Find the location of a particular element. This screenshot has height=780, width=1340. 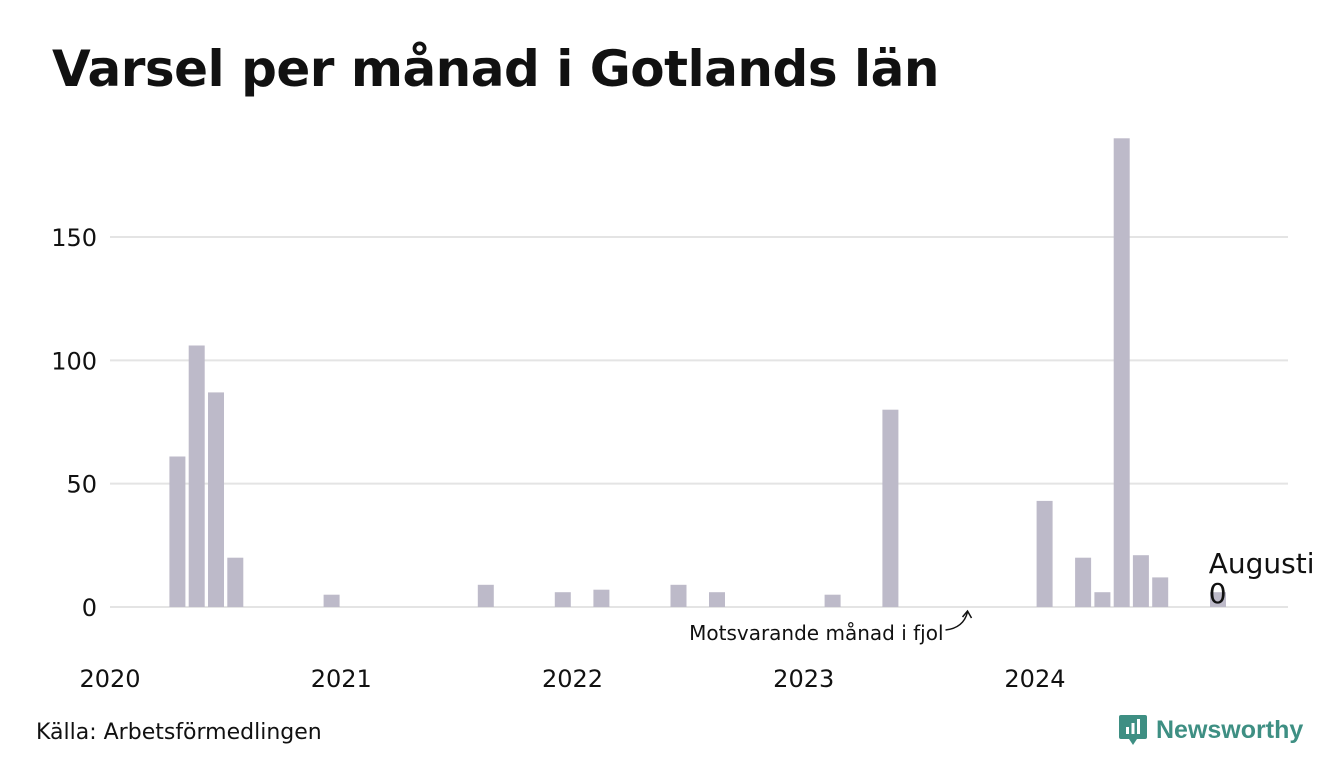

x-tick-label: 2020 is located at coordinates (109, 679).